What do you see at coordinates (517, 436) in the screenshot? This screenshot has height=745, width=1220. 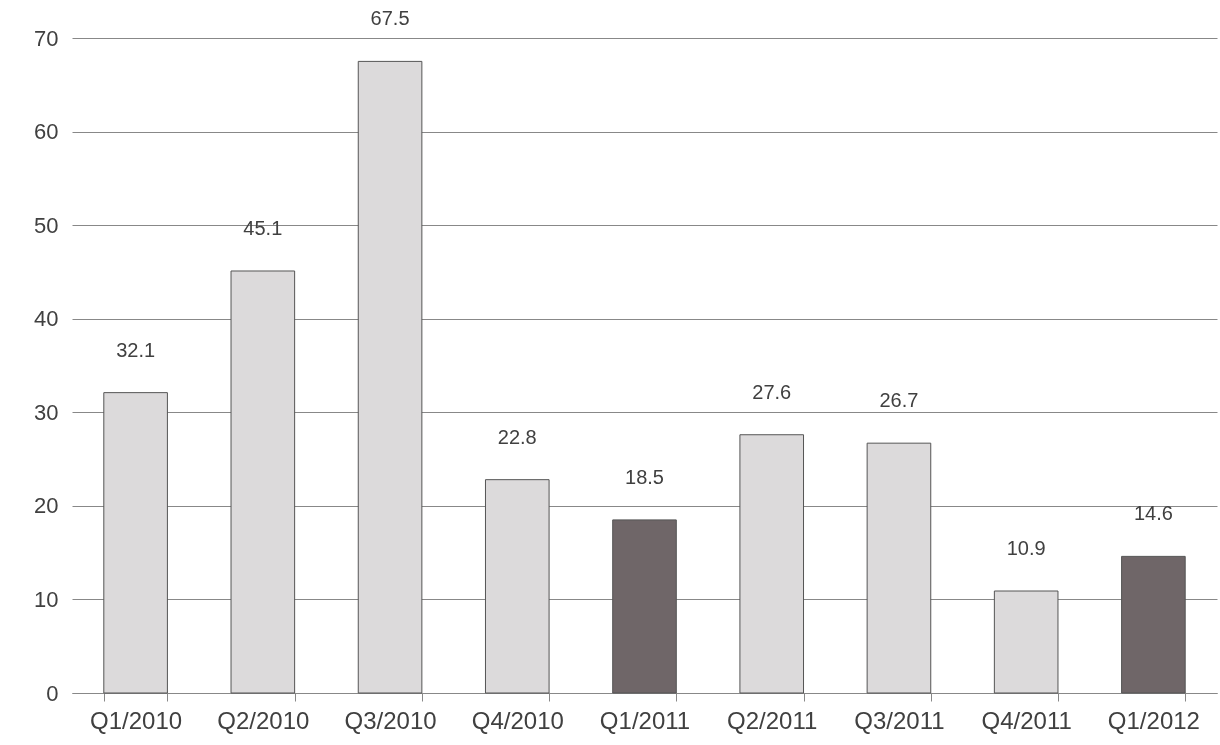 I see `data-label: 22.8` at bounding box center [517, 436].